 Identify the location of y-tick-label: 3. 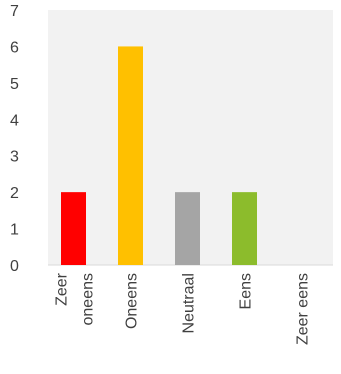
(14, 157).